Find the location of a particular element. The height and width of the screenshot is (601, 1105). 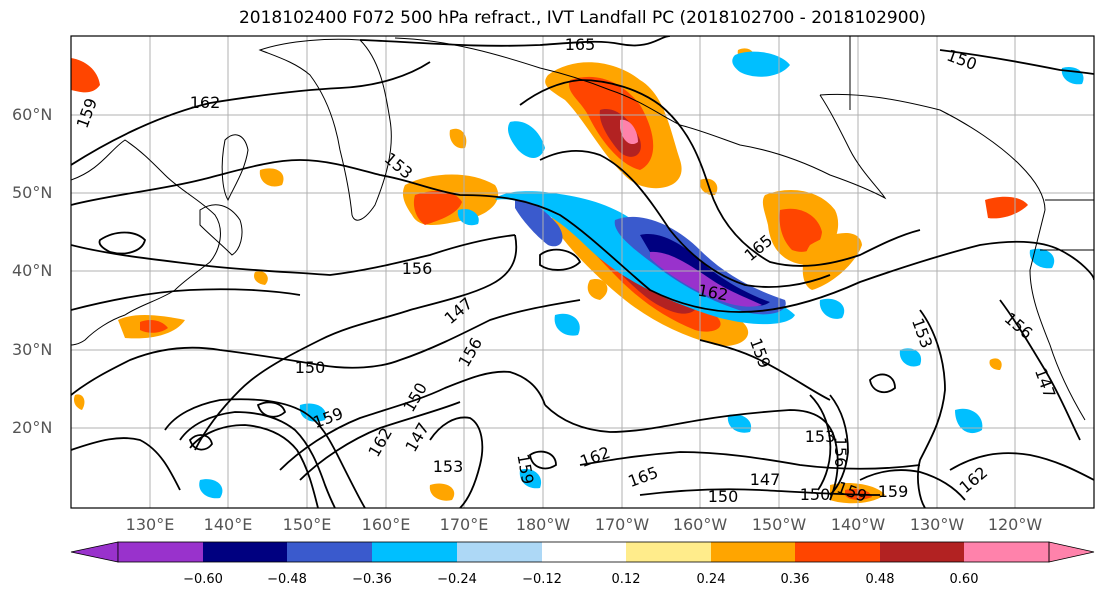

lon-label: 130°W is located at coordinates (937, 524).